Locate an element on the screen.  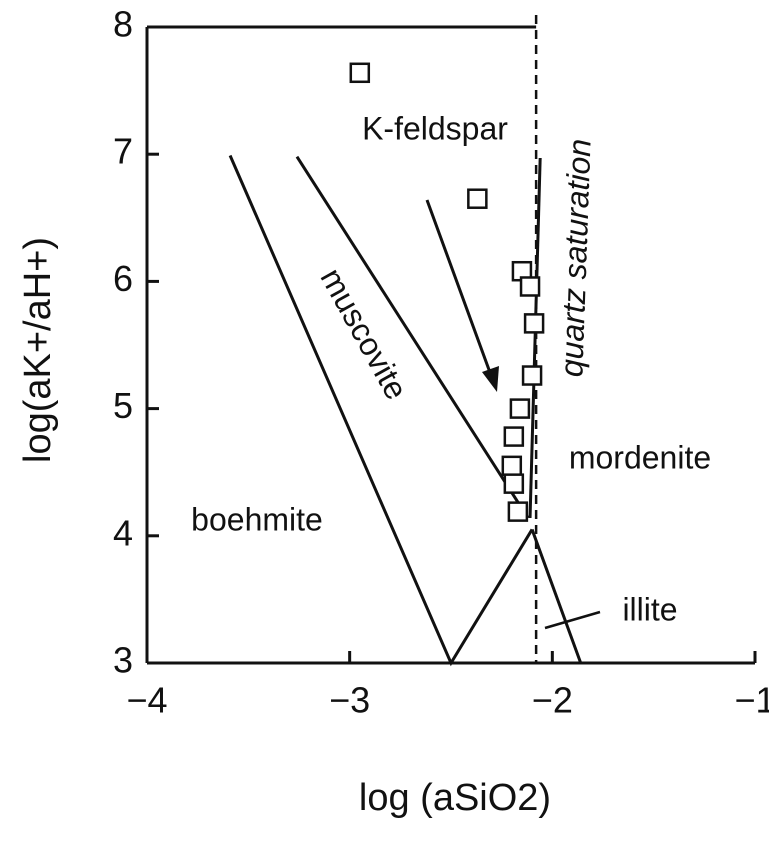
x-tick-label: −4 is located at coordinates (146, 700).